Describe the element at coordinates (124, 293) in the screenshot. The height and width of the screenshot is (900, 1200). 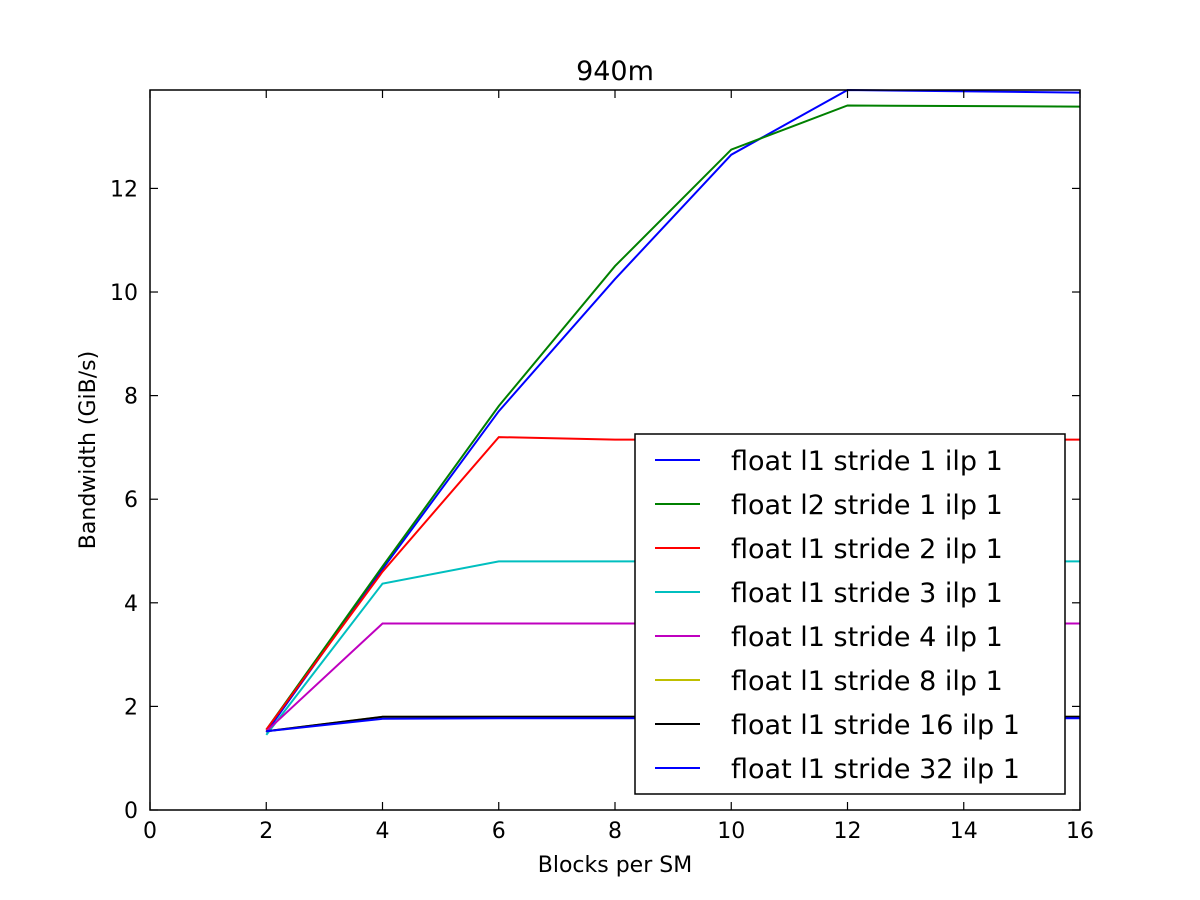
I see `y-tick-label: 10` at that location.